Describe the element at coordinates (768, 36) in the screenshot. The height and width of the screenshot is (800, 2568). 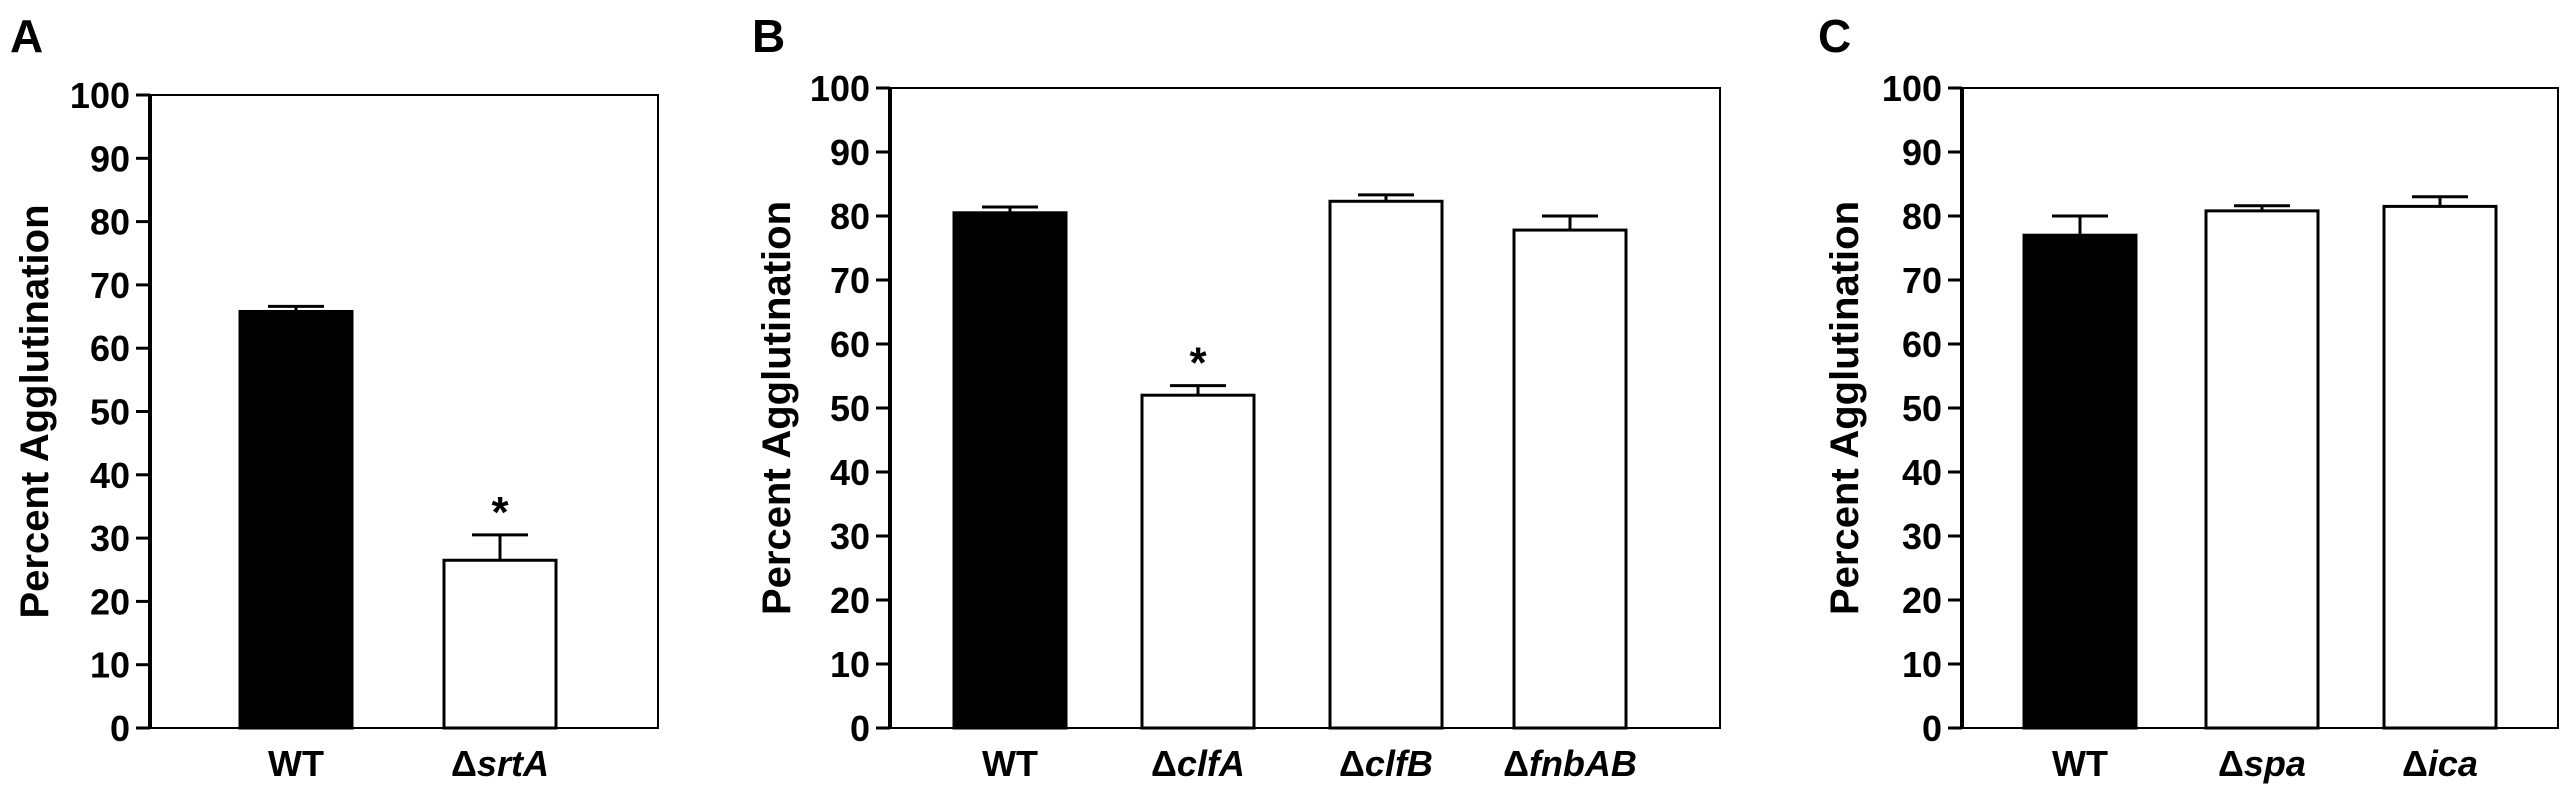
I see `panel-letter: B` at that location.